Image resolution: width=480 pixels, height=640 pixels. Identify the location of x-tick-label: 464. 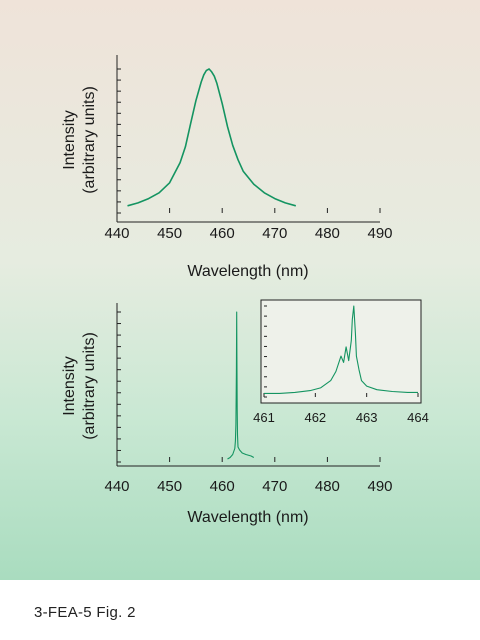
(418, 417).